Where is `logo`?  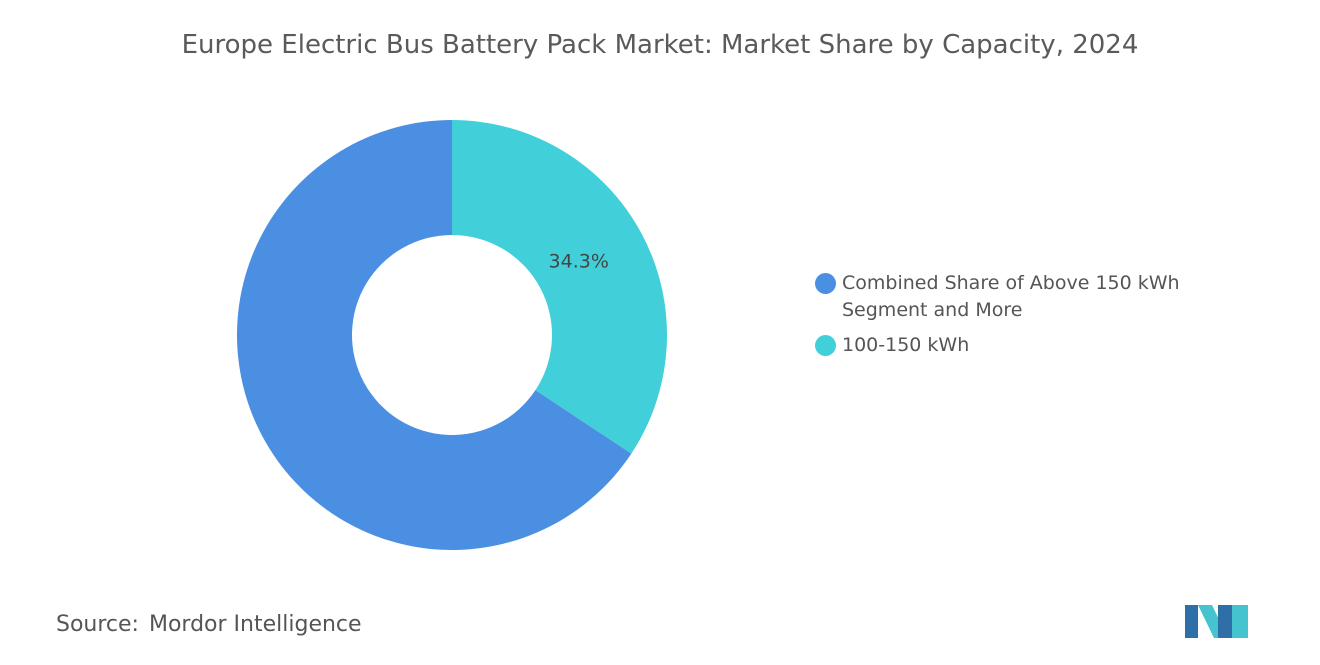
logo is located at coordinates (1216, 621).